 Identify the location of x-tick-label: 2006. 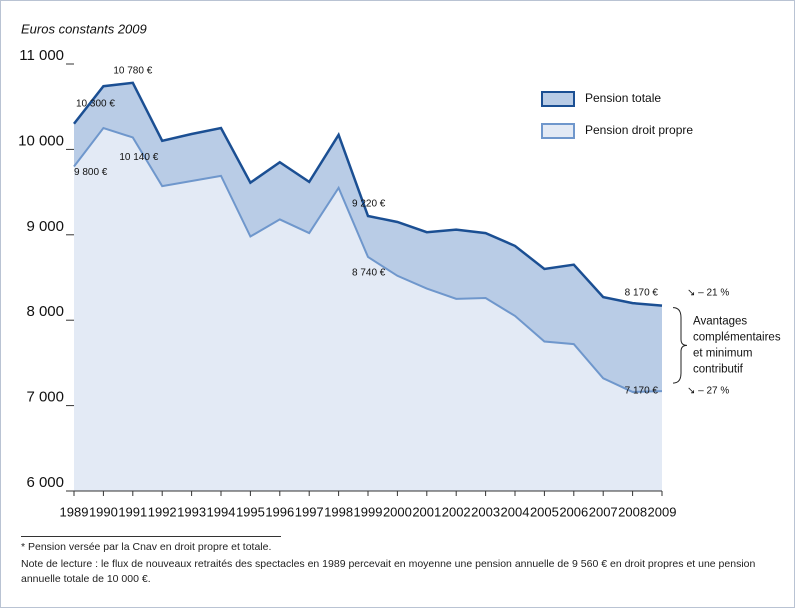
(573, 511).